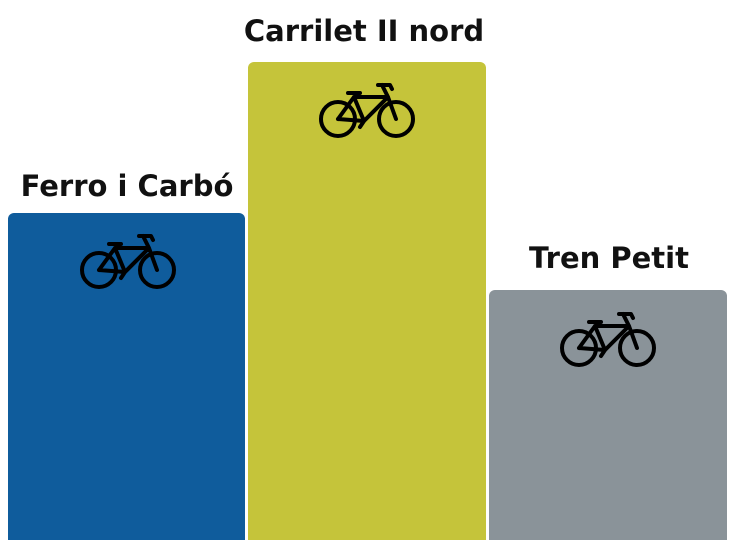  Describe the element at coordinates (609, 258) in the screenshot. I see `podium-label: Tren Petit` at that location.